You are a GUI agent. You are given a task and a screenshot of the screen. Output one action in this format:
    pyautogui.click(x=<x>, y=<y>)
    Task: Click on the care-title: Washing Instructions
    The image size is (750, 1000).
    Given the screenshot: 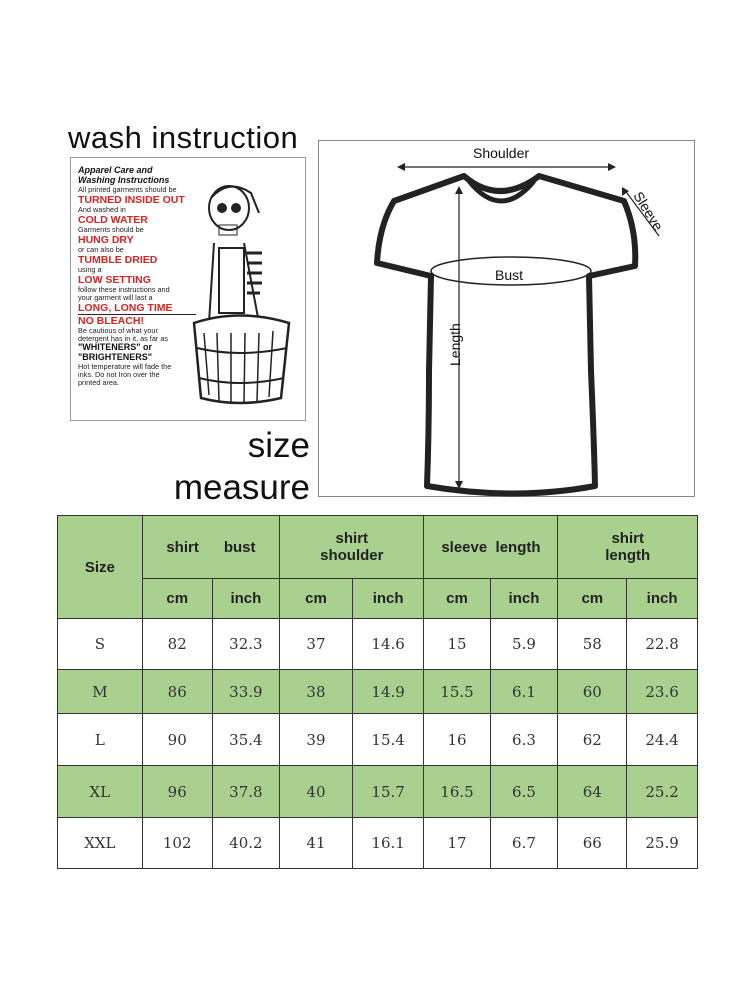 What is the action you would take?
    pyautogui.click(x=124, y=179)
    